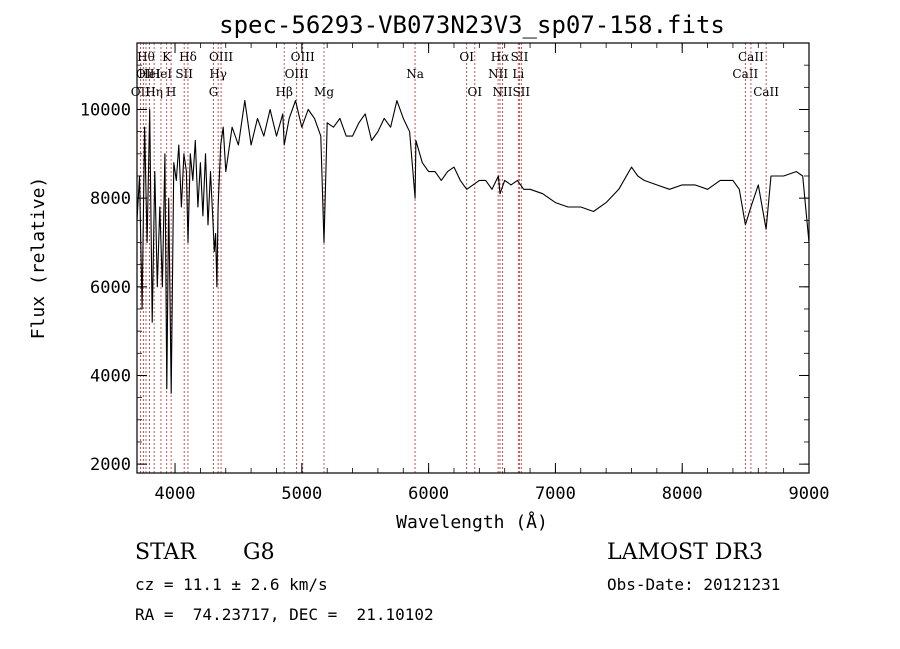 Image resolution: width=900 pixels, height=649 pixels. Describe the element at coordinates (188, 57) in the screenshot. I see `spectral-line-label-9: Hδ` at that location.